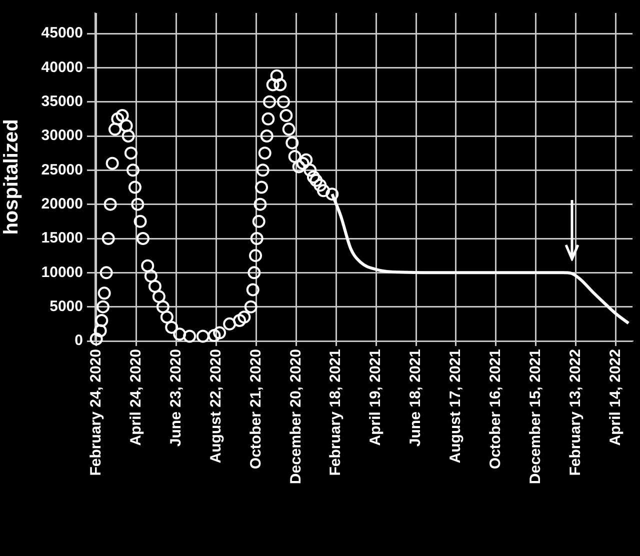 The height and width of the screenshot is (556, 640). I want to click on x-tick-label: February 24, 2020, so click(95, 412).